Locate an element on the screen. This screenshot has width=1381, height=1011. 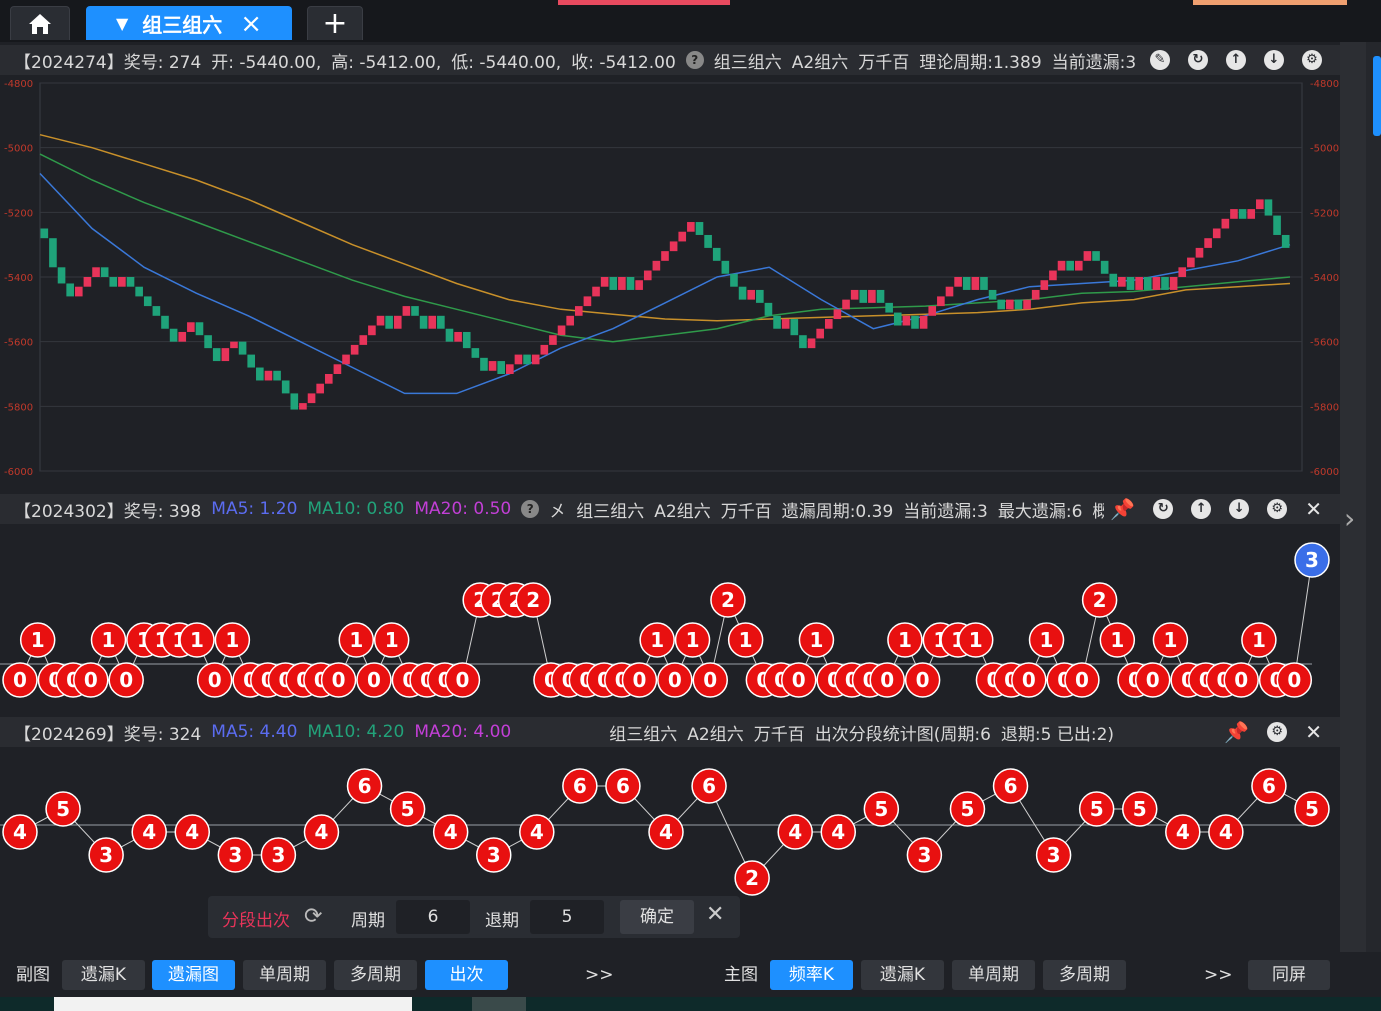
same-screen-button: 同屏 is located at coordinates (1289, 975).